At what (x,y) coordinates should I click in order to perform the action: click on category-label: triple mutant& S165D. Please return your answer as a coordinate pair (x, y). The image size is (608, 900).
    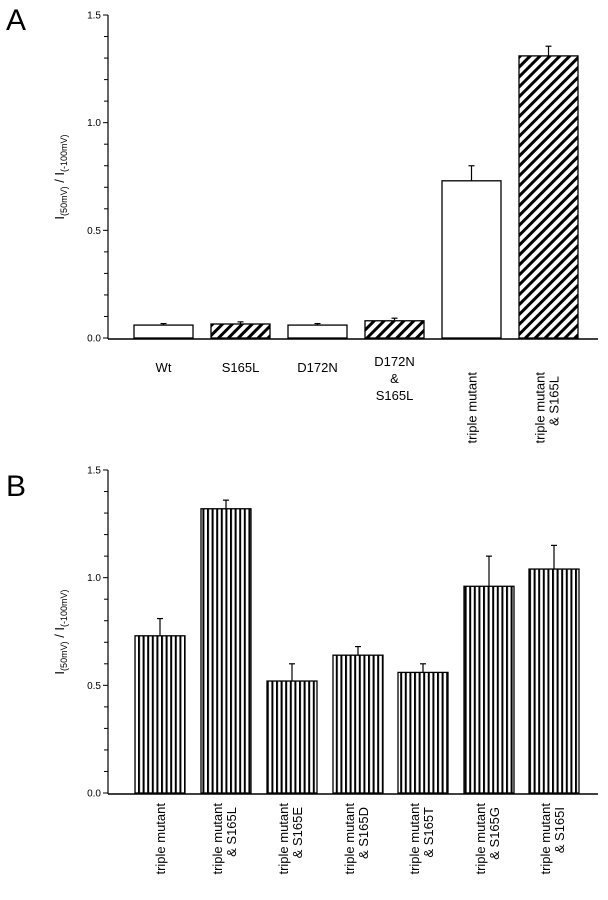
    Looking at the image, I should click on (356, 839).